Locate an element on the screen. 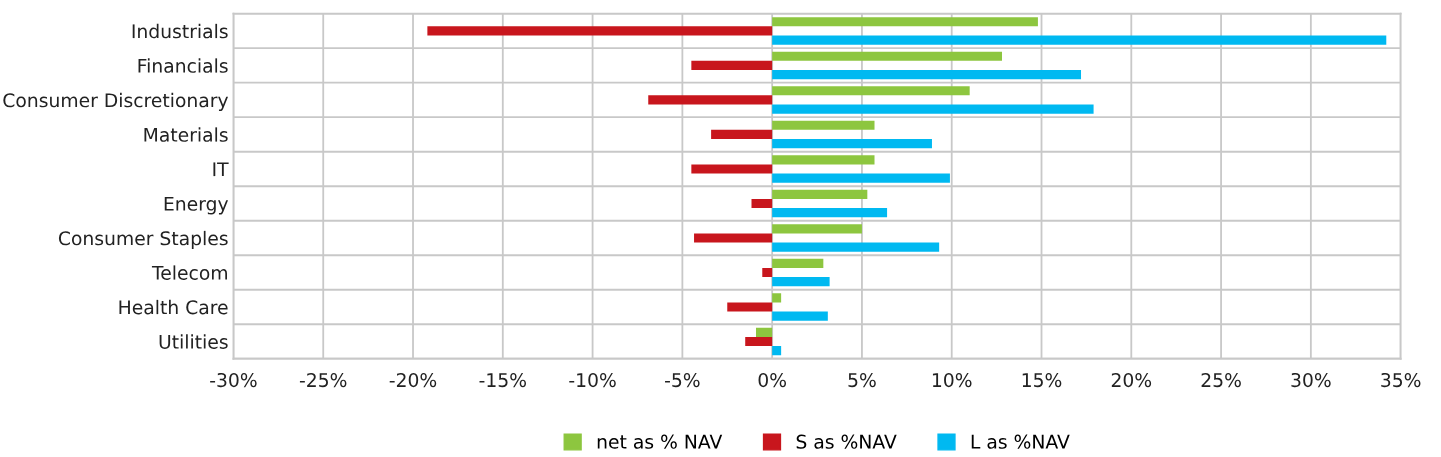 The width and height of the screenshot is (1441, 457). x-tick-label: -15% is located at coordinates (502, 380).